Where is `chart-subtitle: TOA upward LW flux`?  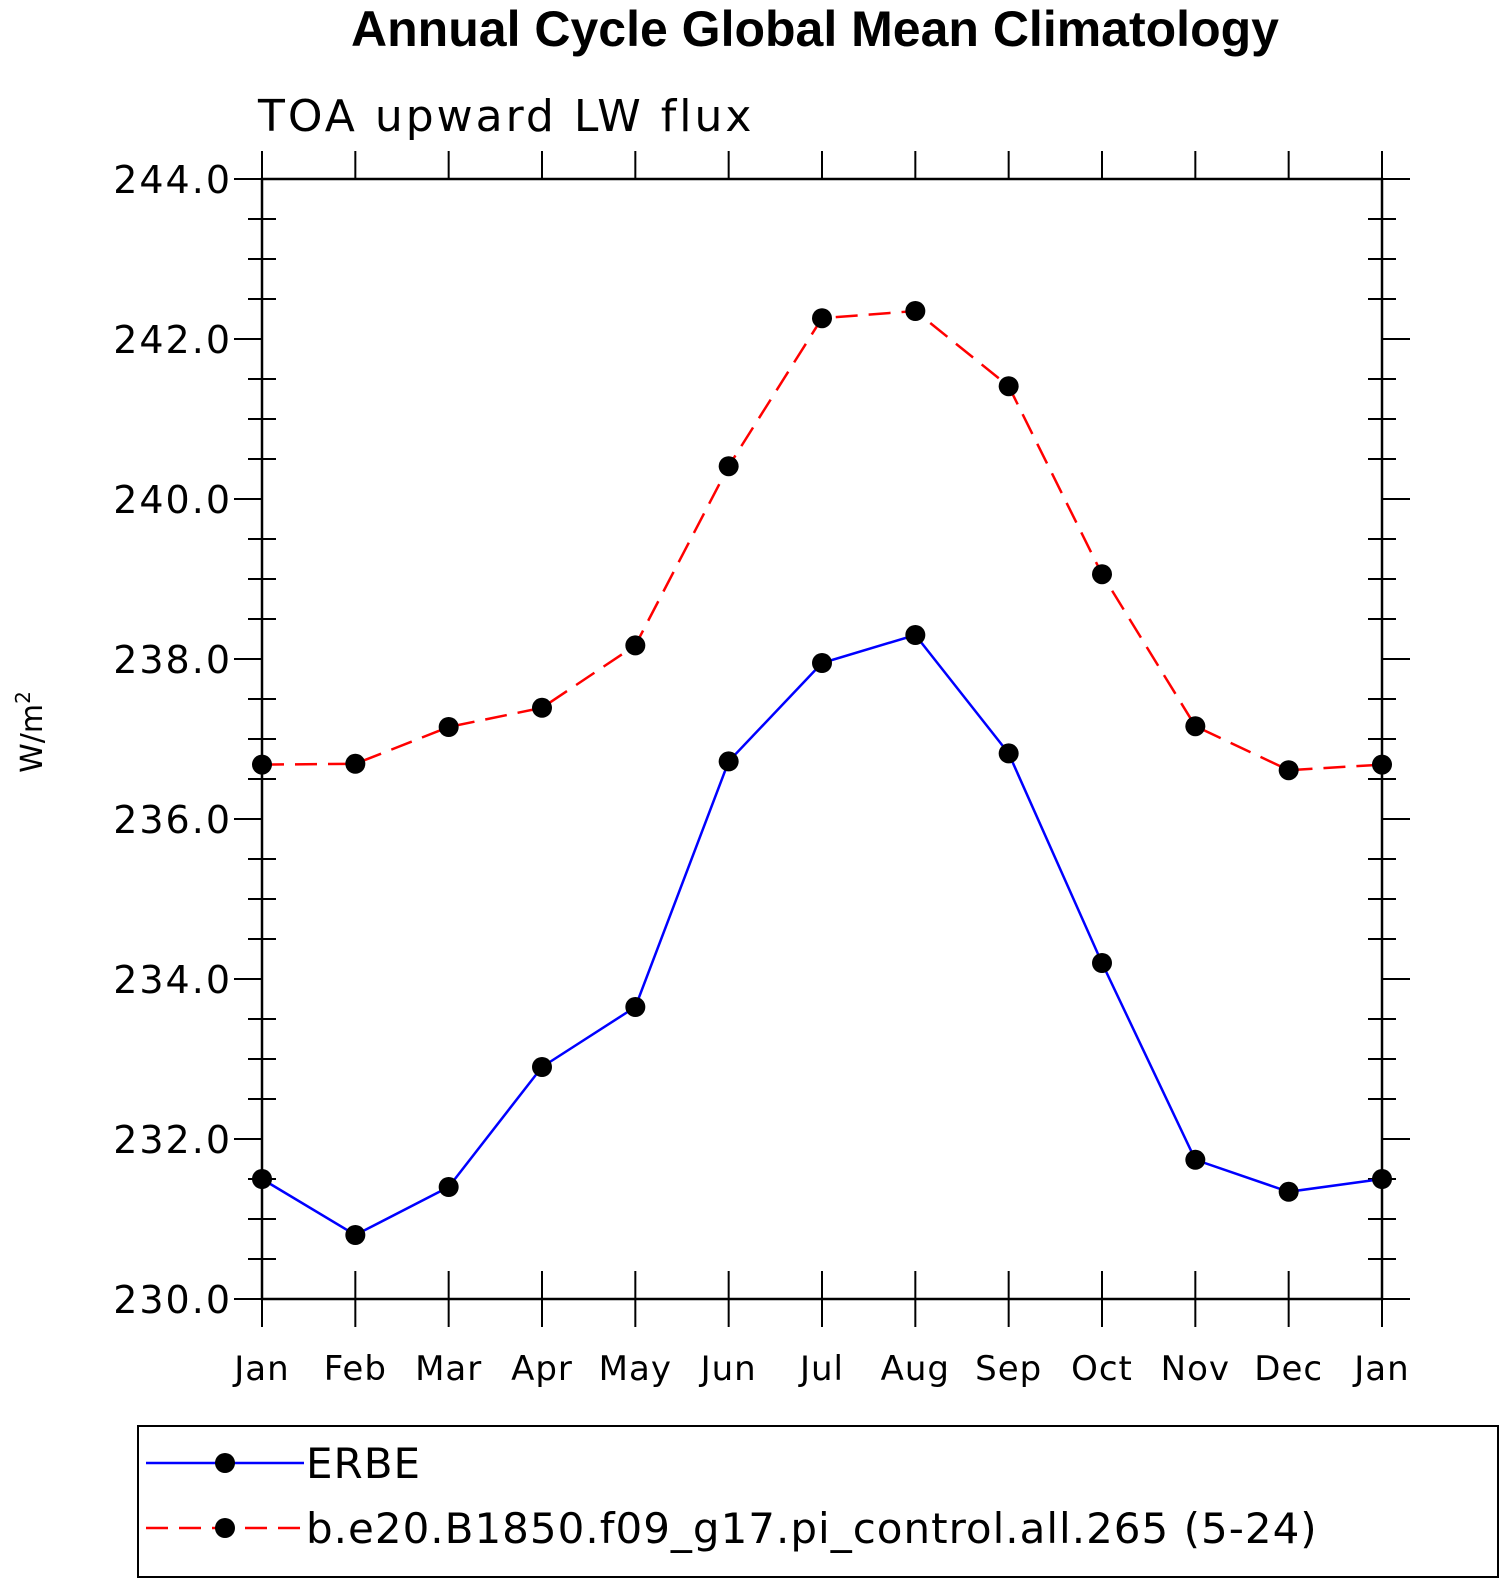
chart-subtitle: TOA upward LW flux is located at coordinates (505, 116).